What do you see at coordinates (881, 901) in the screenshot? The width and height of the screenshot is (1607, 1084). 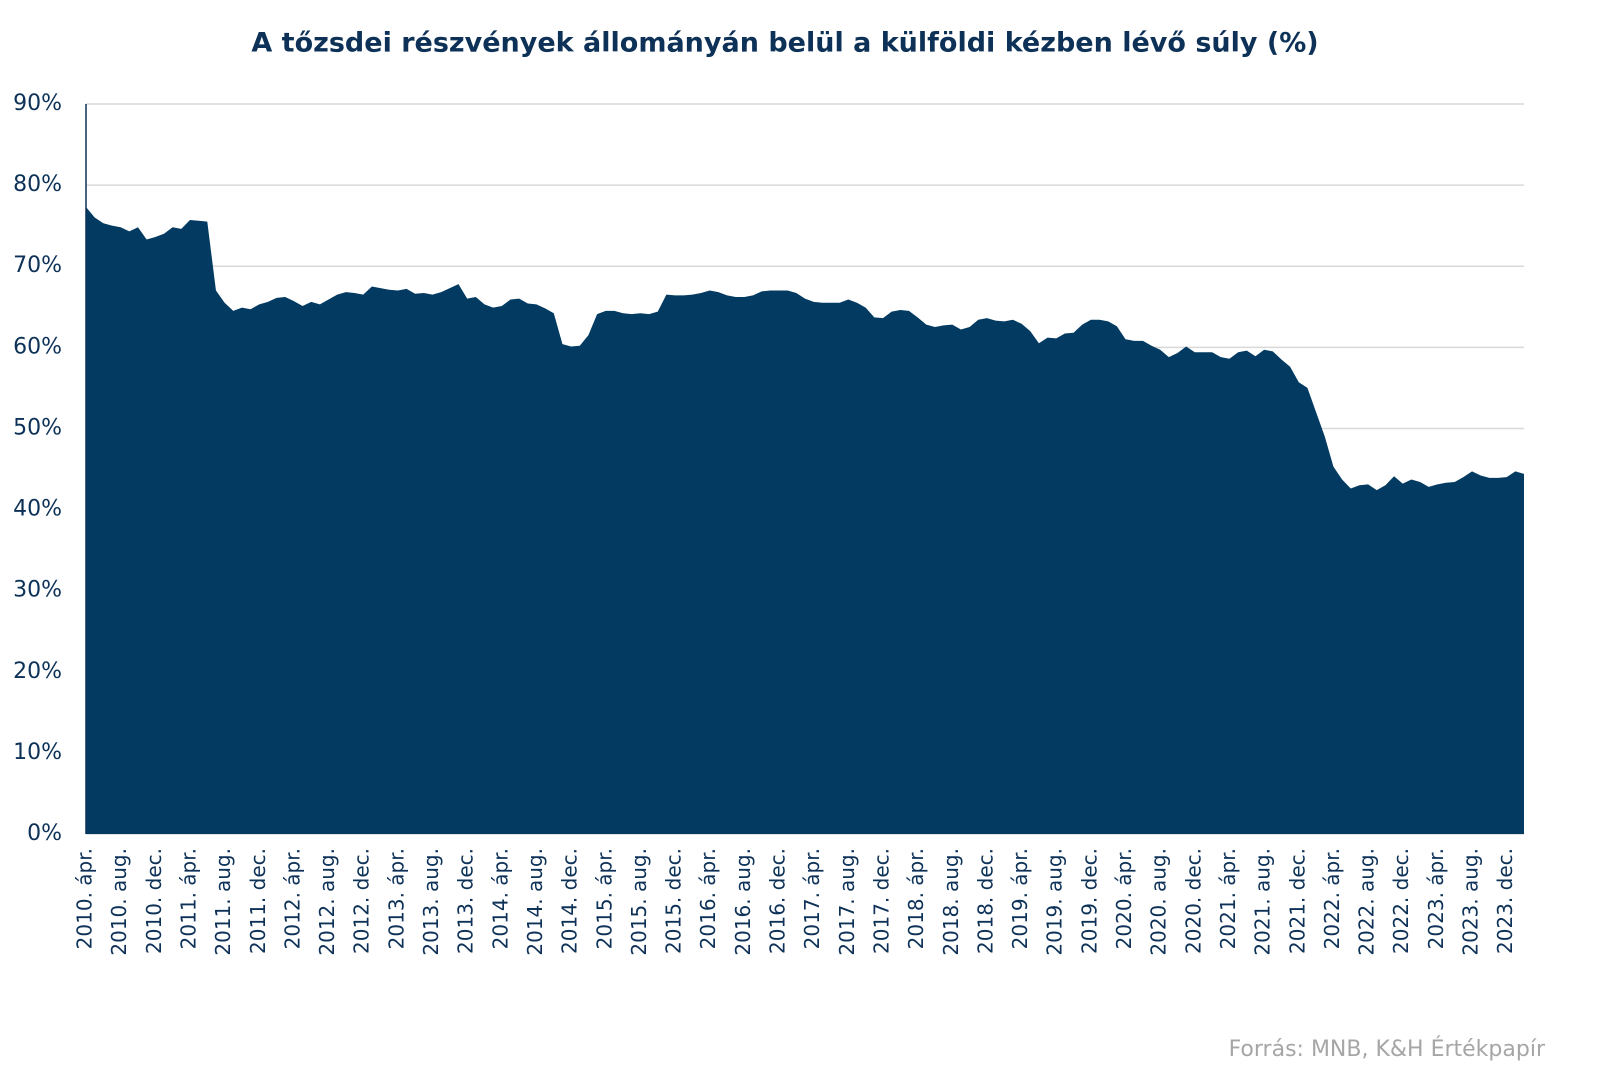 I see `x-tick-label: 2017. dec.` at bounding box center [881, 901].